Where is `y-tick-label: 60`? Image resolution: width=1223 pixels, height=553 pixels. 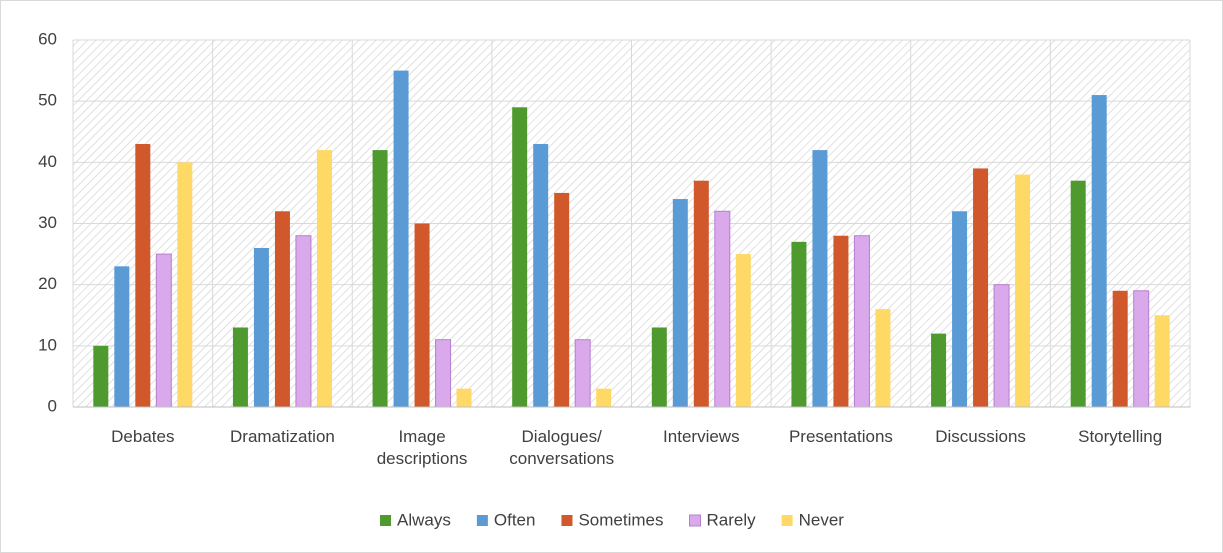
y-tick-label: 60 is located at coordinates (47, 38).